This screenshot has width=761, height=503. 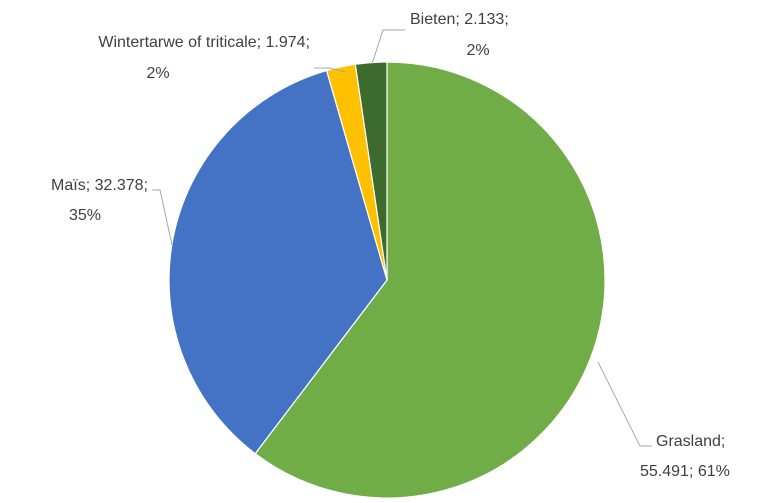 I want to click on label-part: Grasland, so click(x=688, y=441).